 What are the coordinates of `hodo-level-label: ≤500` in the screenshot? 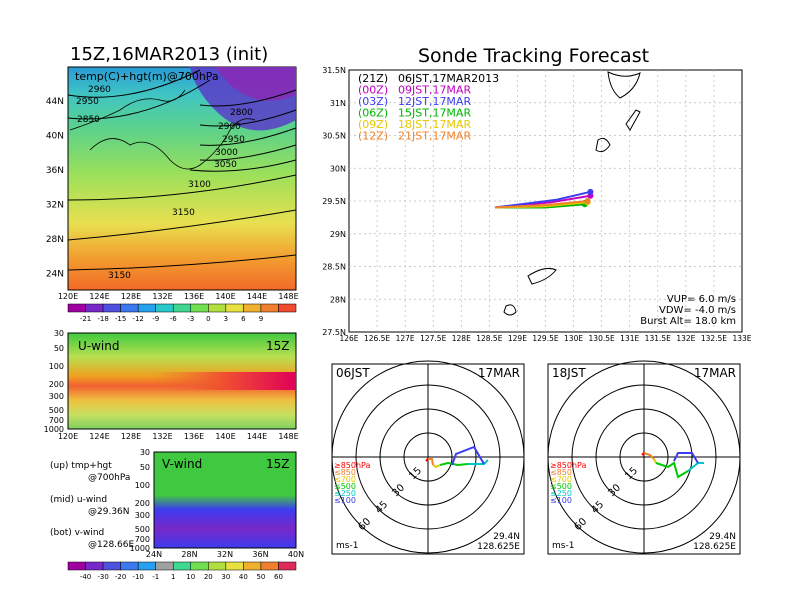 It's located at (345, 486).